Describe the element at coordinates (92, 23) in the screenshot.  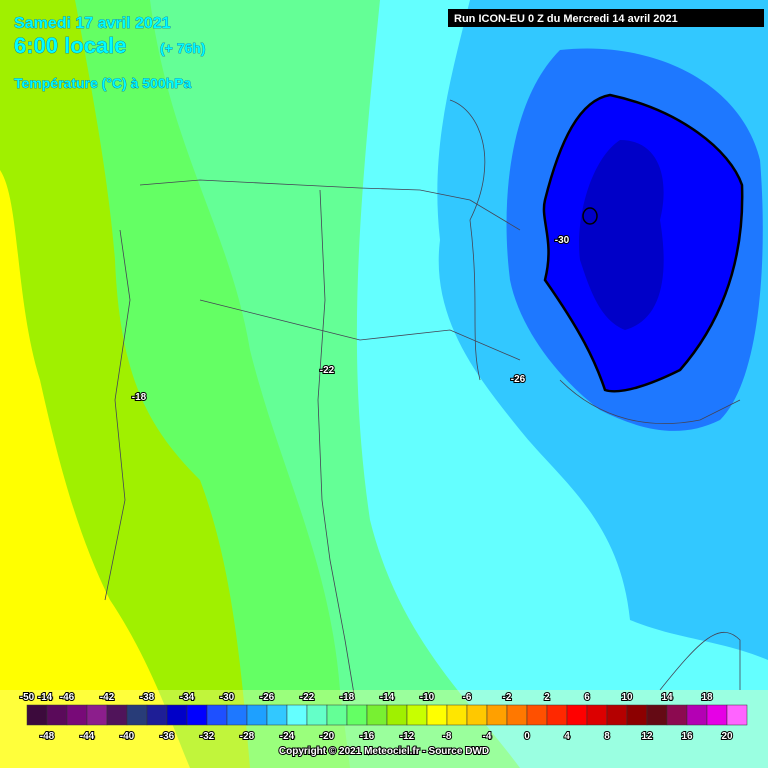
I see `date: Samedi 17 avril 2021` at that location.